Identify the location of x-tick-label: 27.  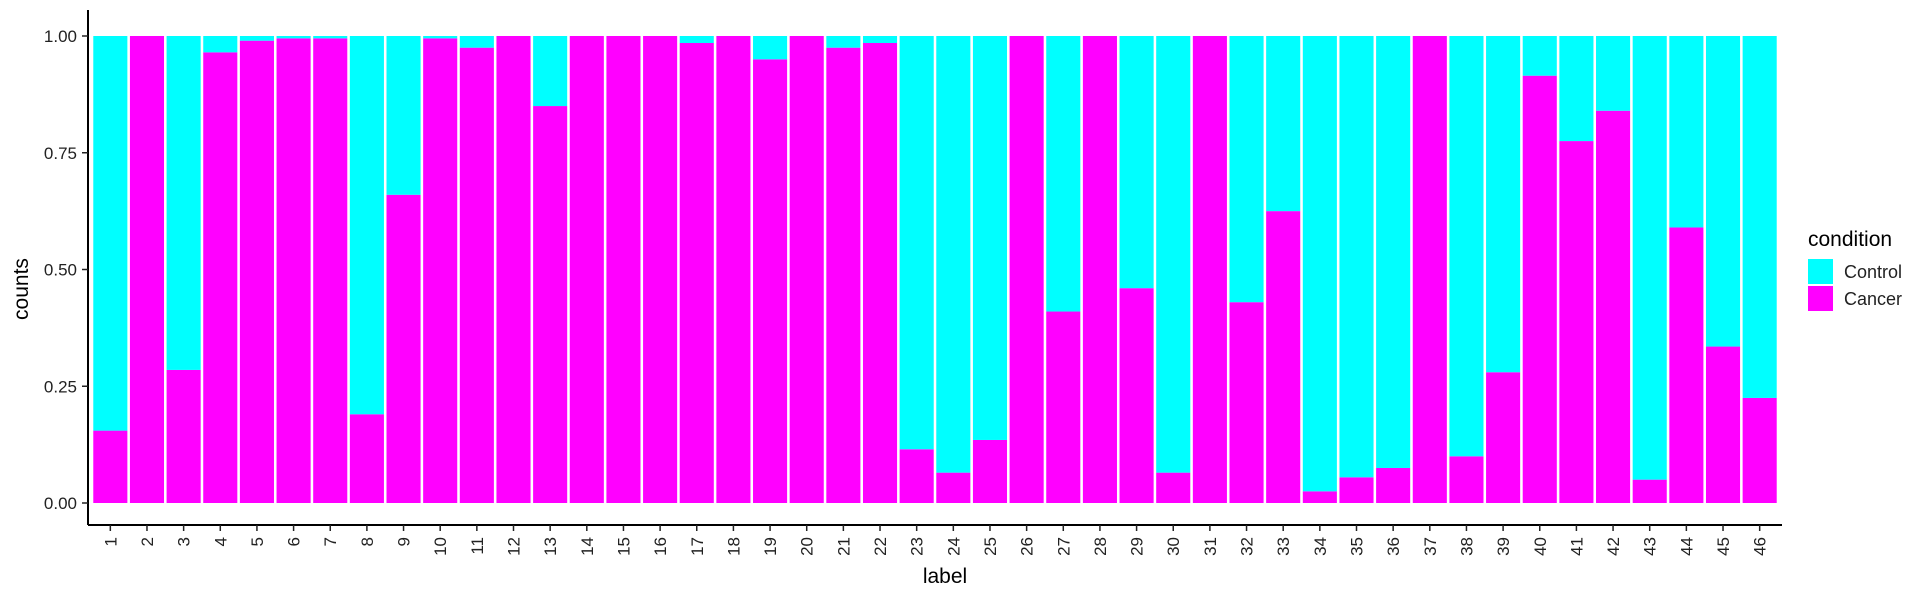
(1063, 546).